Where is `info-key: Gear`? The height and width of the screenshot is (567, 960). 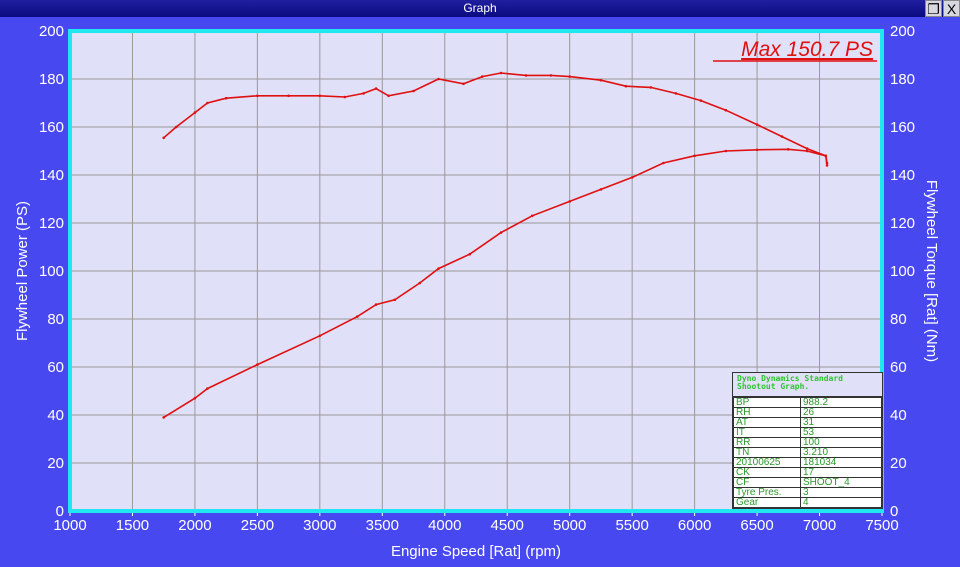
info-key: Gear is located at coordinates (767, 502).